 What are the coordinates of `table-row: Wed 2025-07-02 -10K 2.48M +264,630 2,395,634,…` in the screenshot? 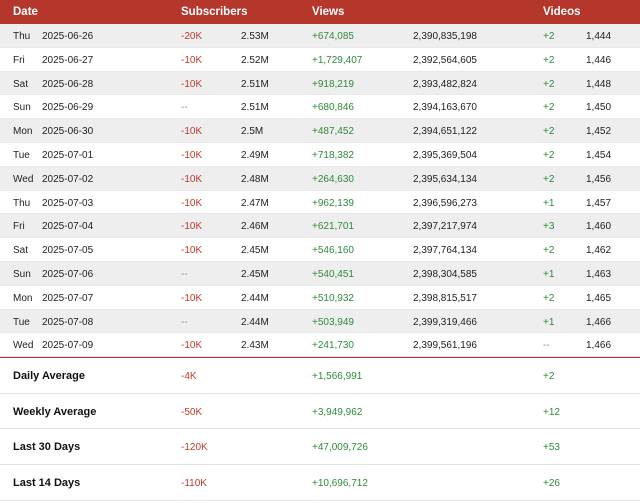 It's located at (320, 178).